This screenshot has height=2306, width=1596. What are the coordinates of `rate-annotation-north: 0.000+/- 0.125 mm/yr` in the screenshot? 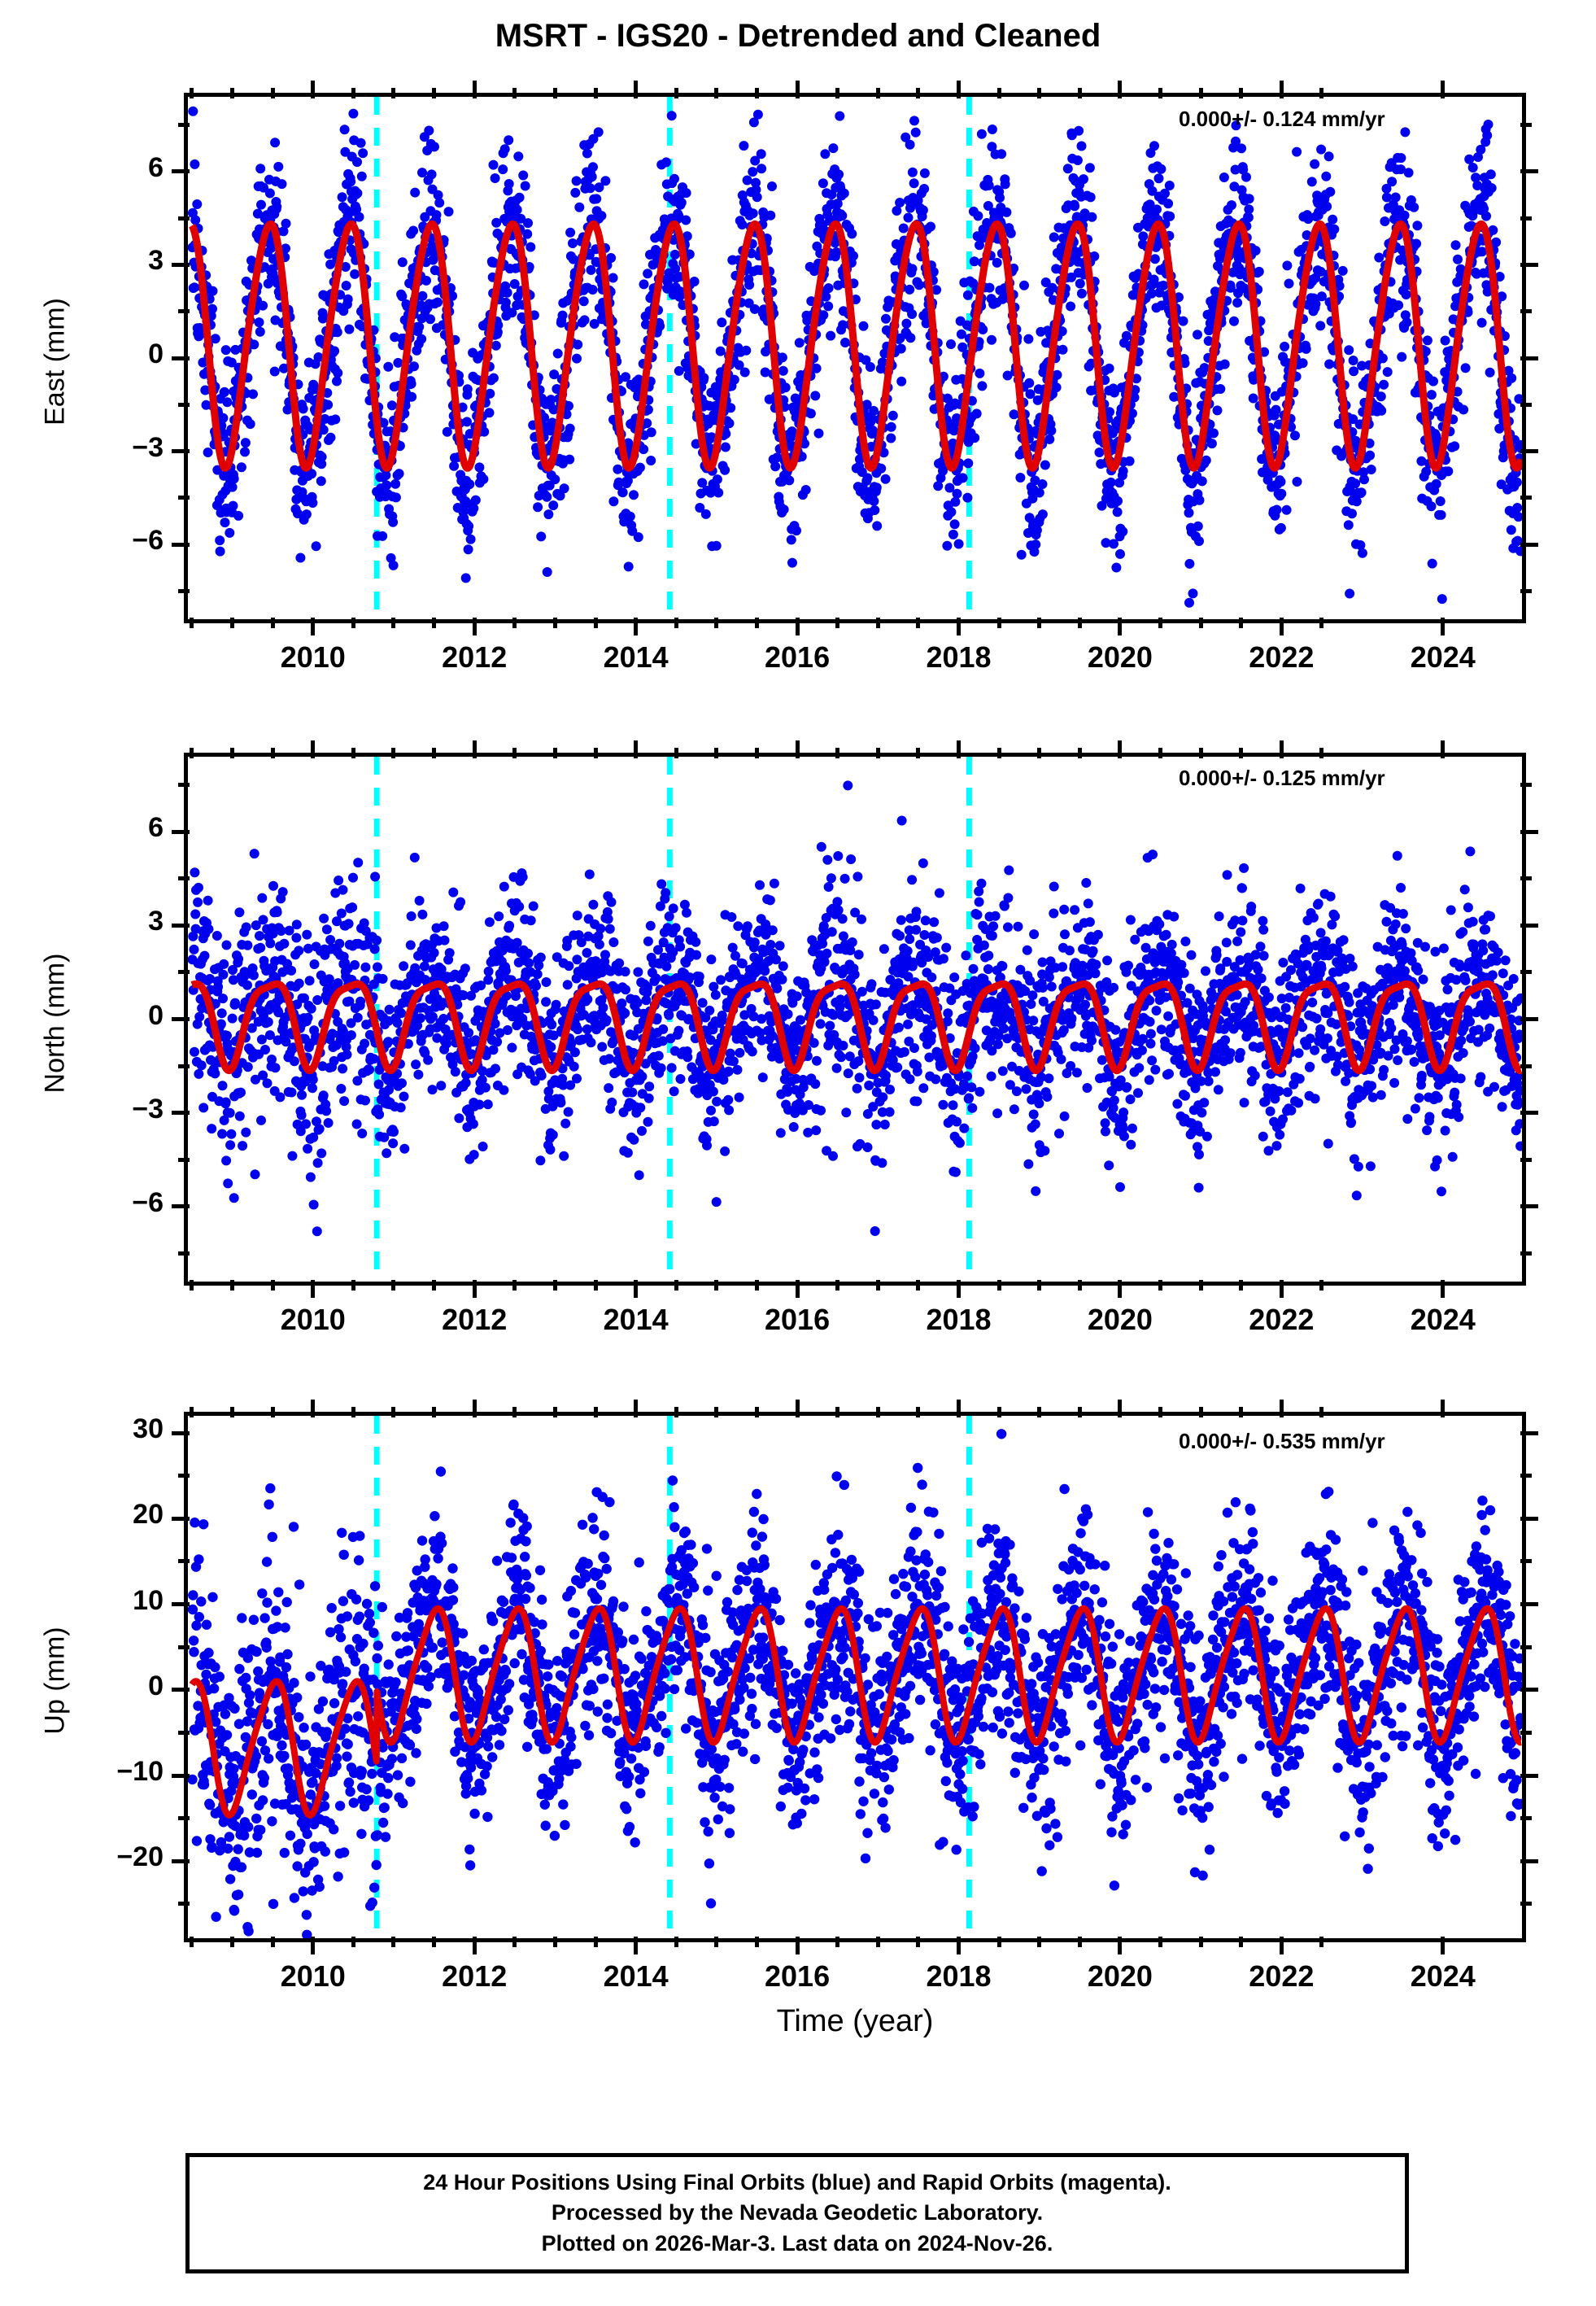 It's located at (1282, 778).